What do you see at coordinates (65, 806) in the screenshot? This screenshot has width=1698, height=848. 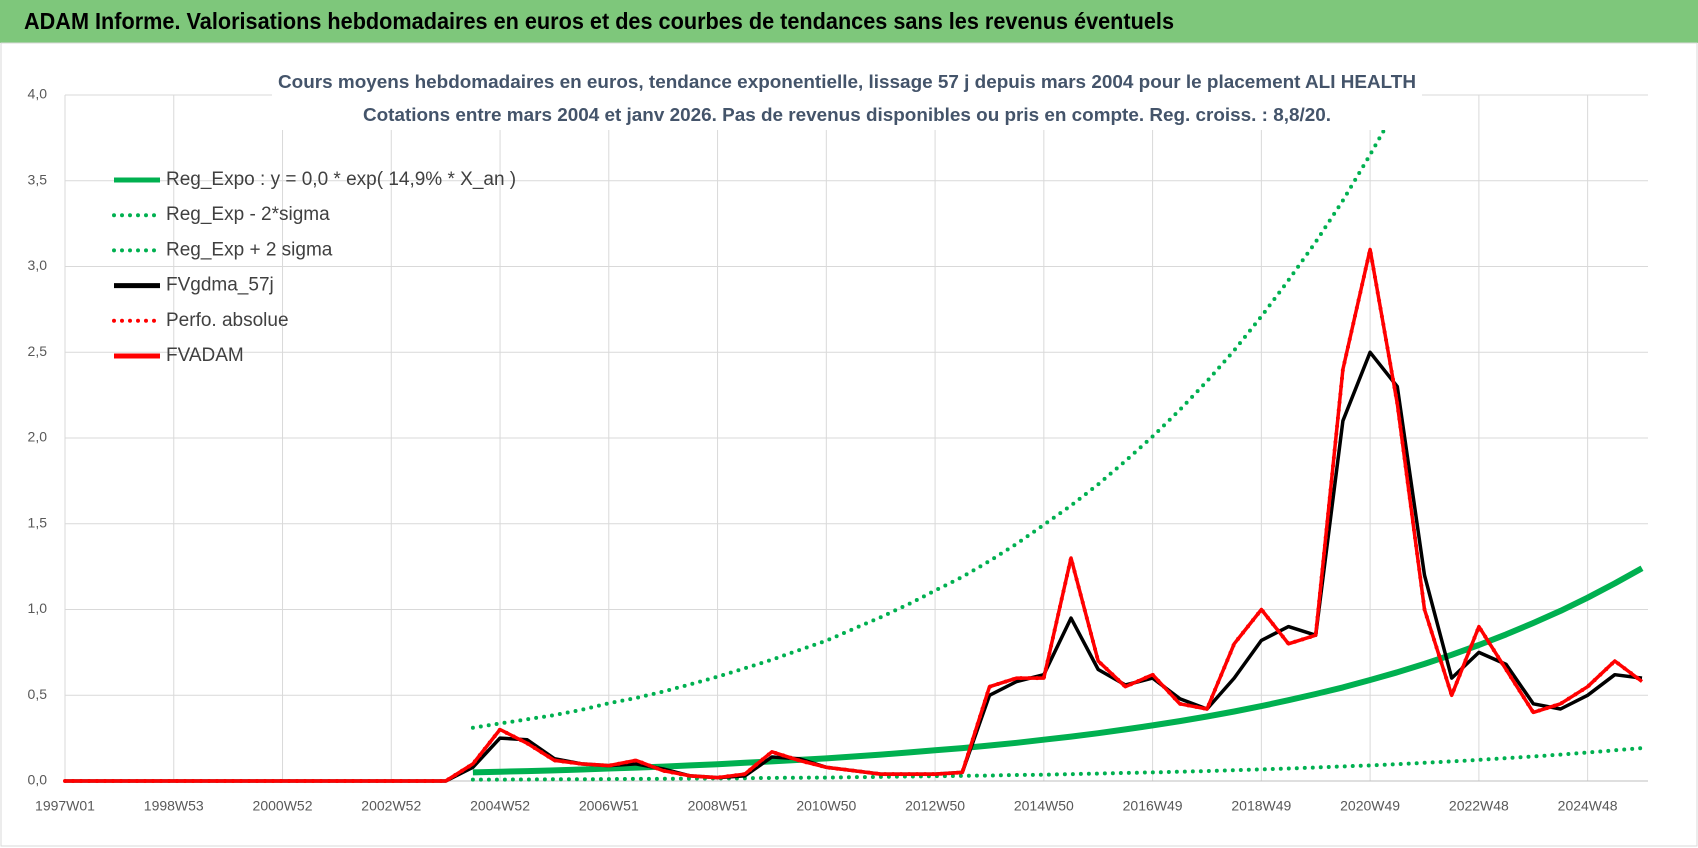 I see `x-tick-label: 1997W01` at bounding box center [65, 806].